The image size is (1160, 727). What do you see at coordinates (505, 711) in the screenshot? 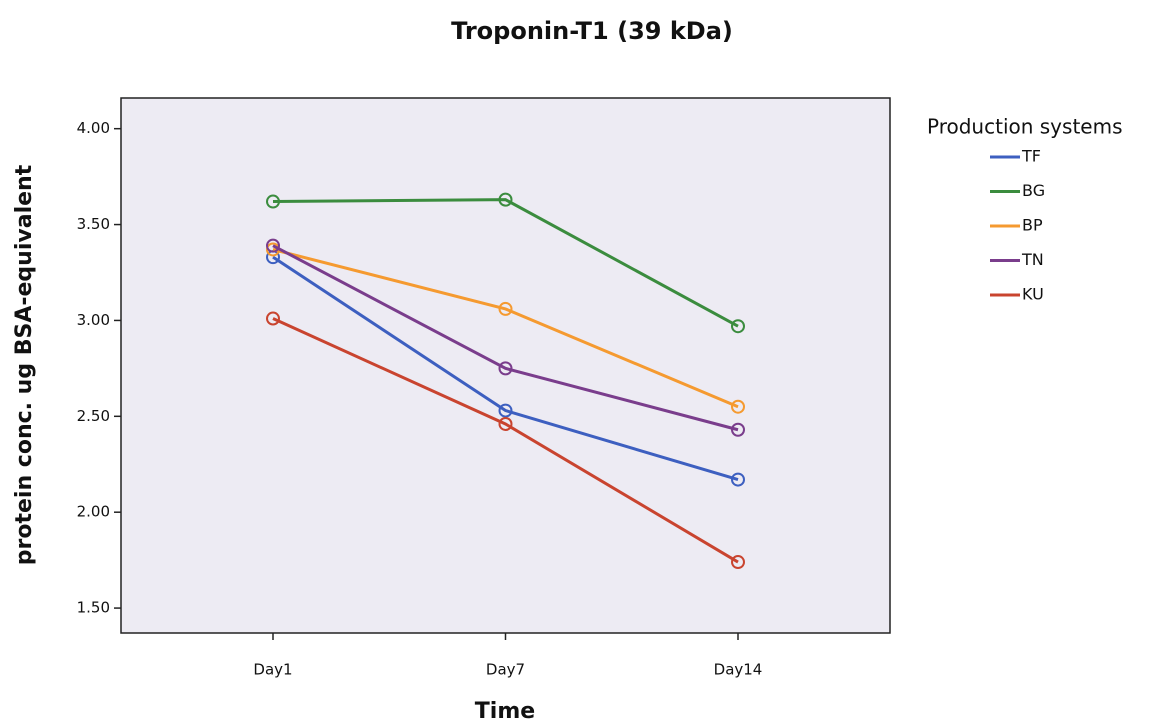
I see `x-axis-title: Time` at bounding box center [505, 711].